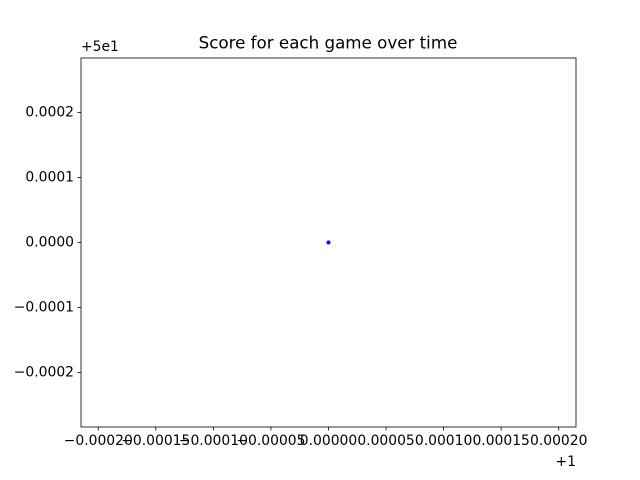  What do you see at coordinates (49, 243) in the screenshot?
I see `y-tick-label: 0.0000` at bounding box center [49, 243].